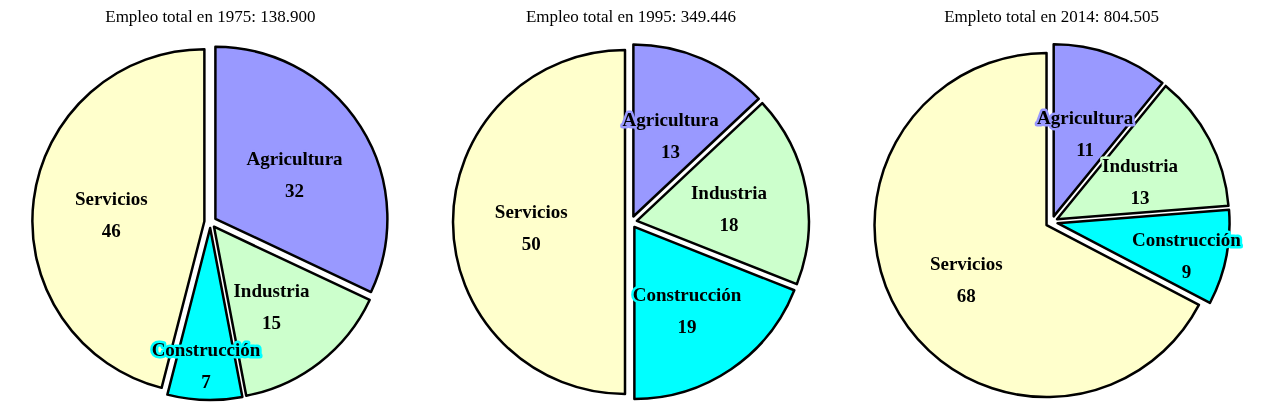 The width and height of the screenshot is (1262, 409). Describe the element at coordinates (531, 243) in the screenshot. I see `data-label: 50` at that location.